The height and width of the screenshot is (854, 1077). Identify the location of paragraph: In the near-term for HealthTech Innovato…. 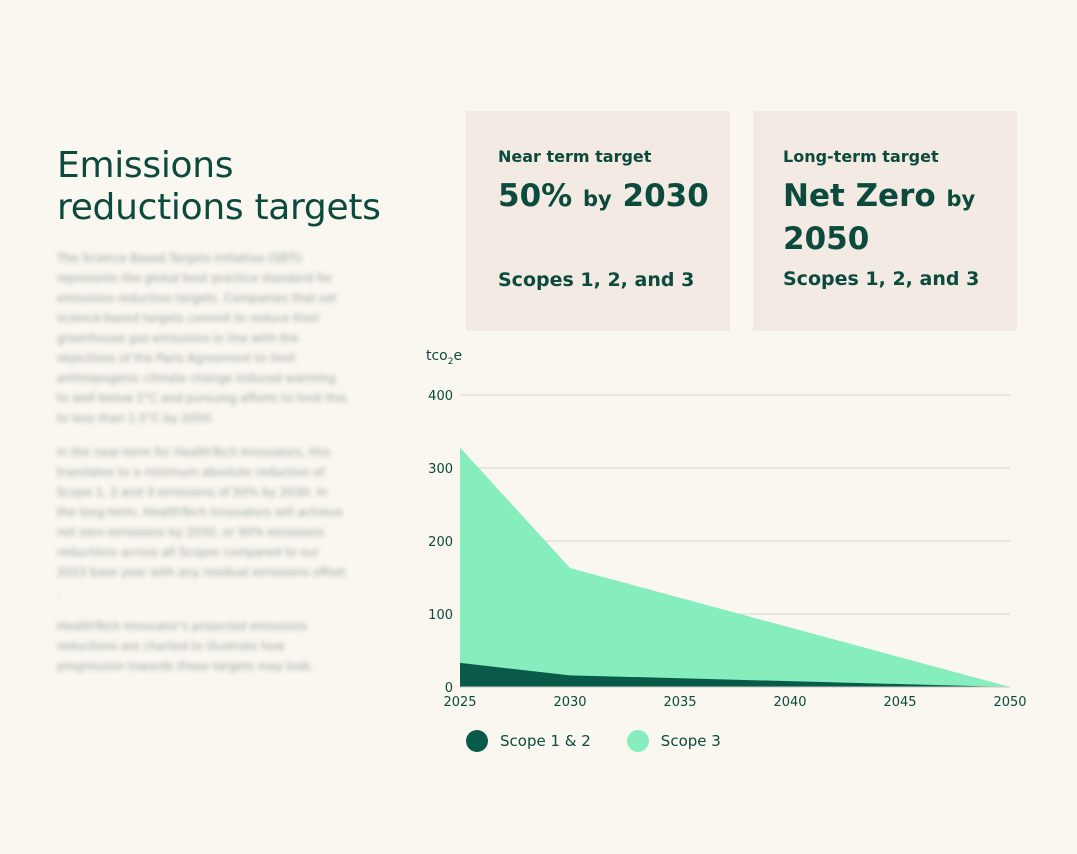
(201, 522).